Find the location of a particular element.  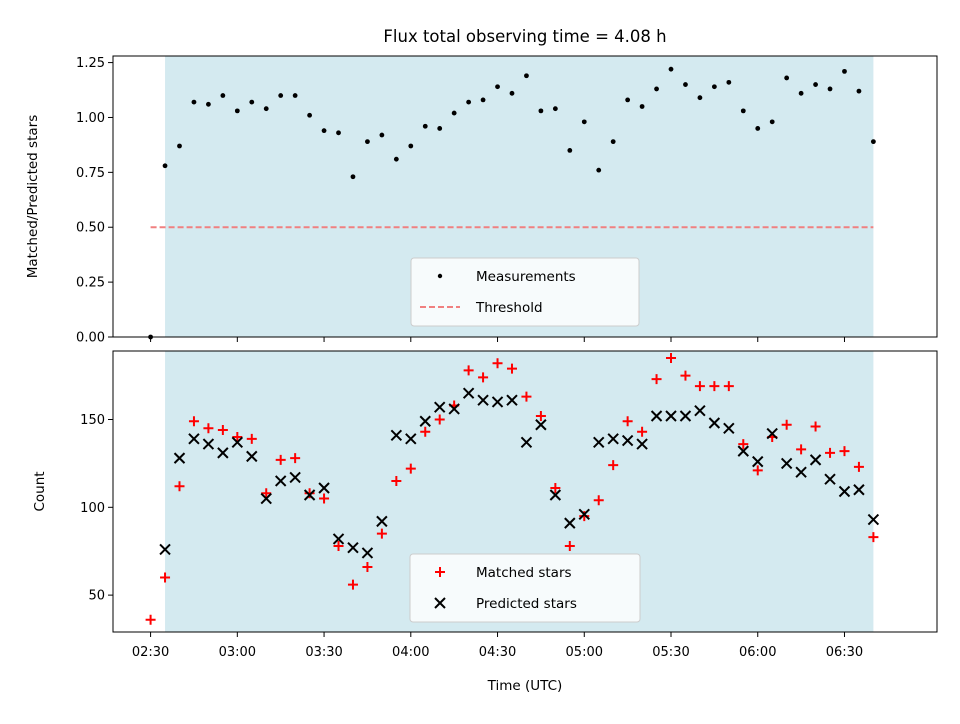

x-tick-label: 06:30 is located at coordinates (844, 652).